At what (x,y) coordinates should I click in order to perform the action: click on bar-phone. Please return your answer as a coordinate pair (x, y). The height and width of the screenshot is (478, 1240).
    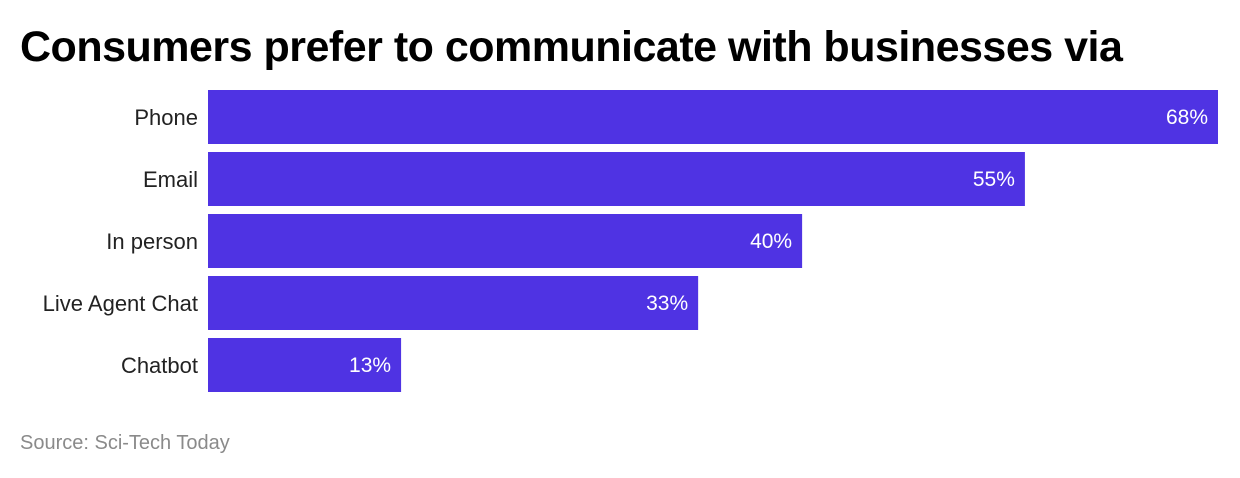
    Looking at the image, I should click on (713, 117).